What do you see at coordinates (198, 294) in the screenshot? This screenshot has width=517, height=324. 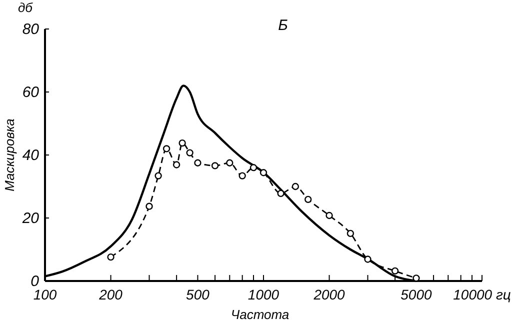 I see `x-tick-label: 500` at bounding box center [198, 294].